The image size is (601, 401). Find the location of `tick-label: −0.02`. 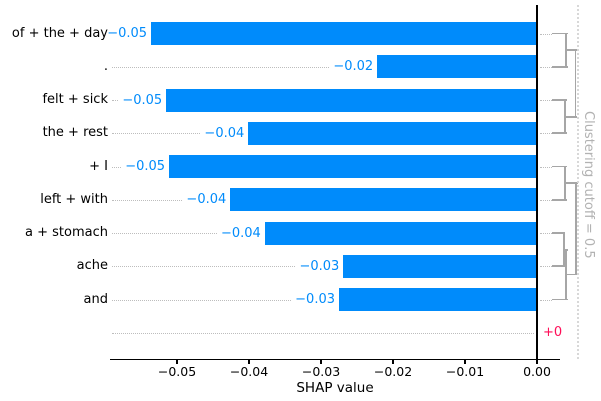

tick-label: −0.02 is located at coordinates (393, 371).